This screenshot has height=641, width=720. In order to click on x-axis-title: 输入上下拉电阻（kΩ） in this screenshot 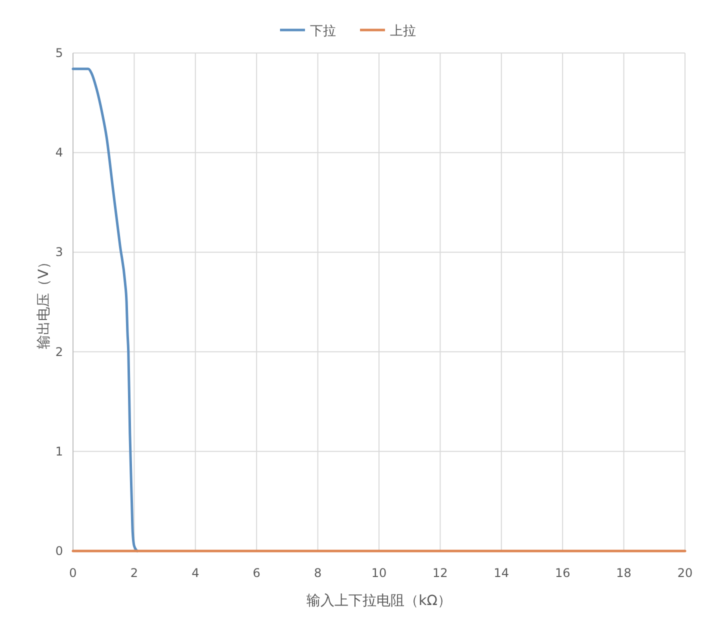, I will do `click(379, 601)`.